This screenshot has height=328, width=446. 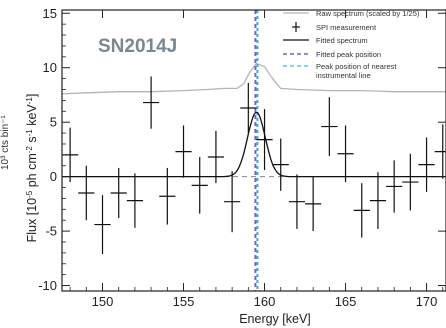 I want to click on y-tick-label: -5, so click(x=51, y=231).